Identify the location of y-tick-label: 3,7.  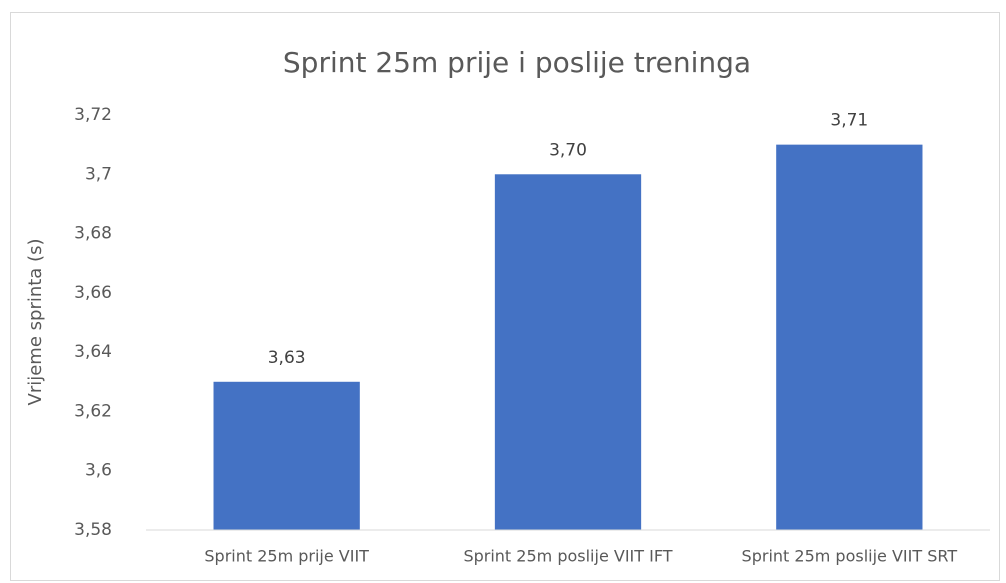
(98, 174).